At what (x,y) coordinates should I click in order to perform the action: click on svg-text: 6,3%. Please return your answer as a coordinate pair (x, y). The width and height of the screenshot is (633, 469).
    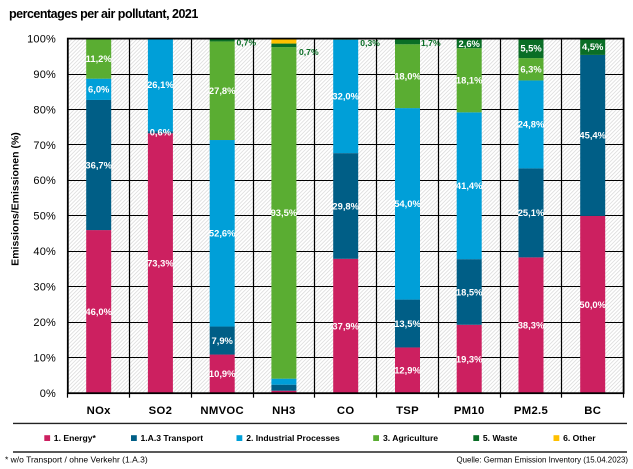
    Looking at the image, I should click on (531, 69).